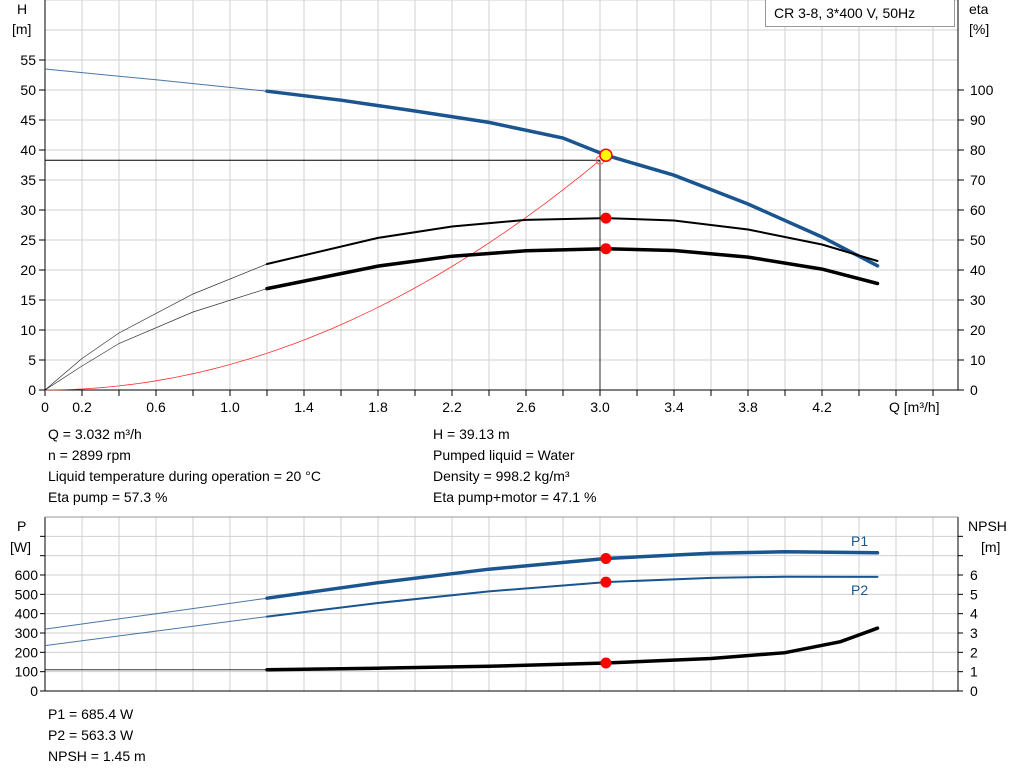  I want to click on q-tick-label: 3.4, so click(674, 407).